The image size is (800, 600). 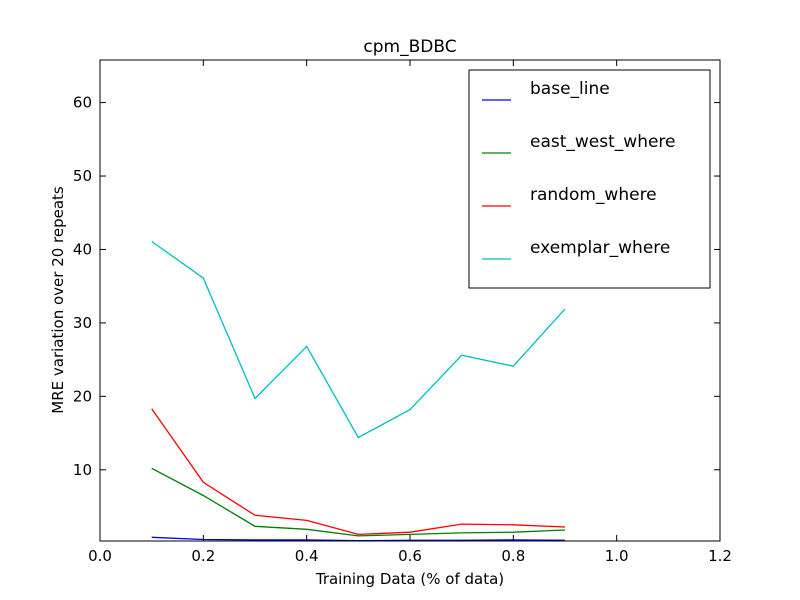 I want to click on legend-label-east-west-where: east_west_where, so click(x=603, y=142).